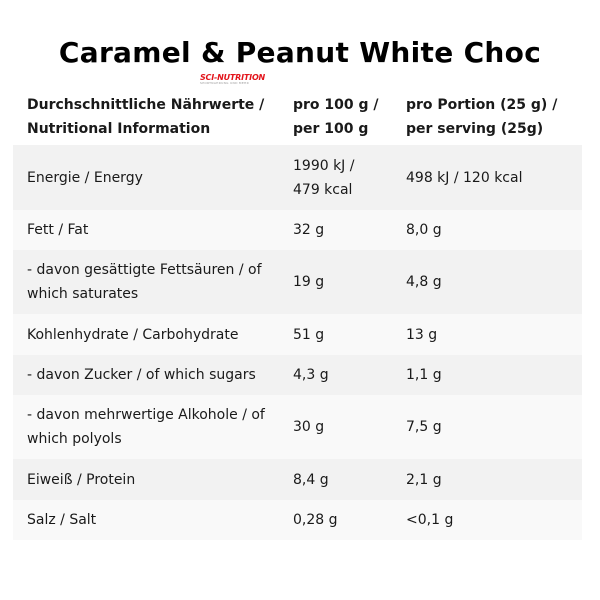 The height and width of the screenshot is (600, 600). I want to click on header-text: Durchschnittliche Nährwerte /, so click(146, 104).